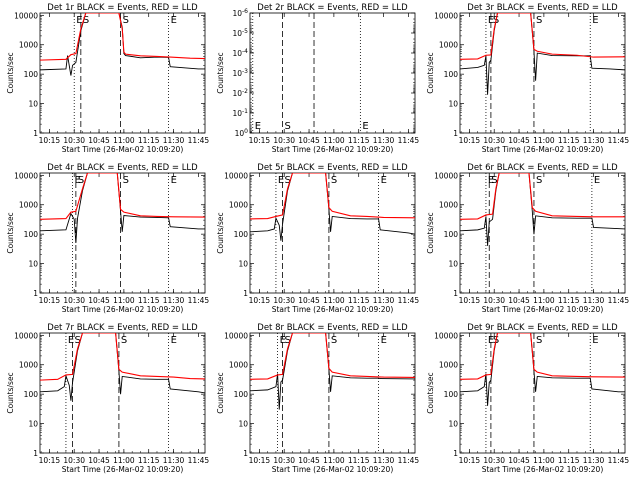  I want to click on y-tick-label: 10⁻⁴, so click(240, 53).